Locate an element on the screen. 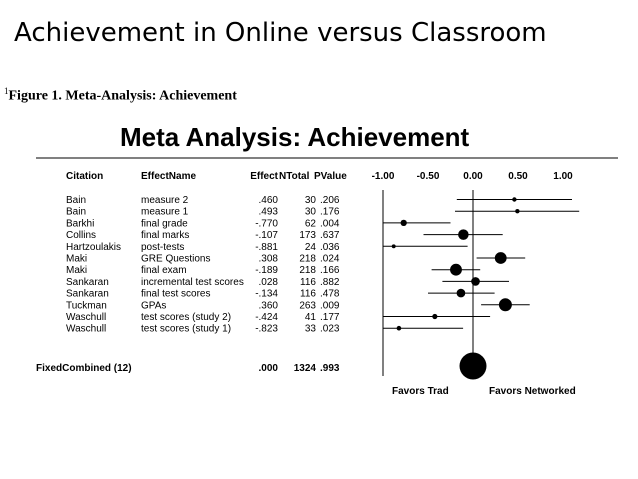 This screenshot has width=638, height=479. x-axis-ticks: -1.00 -0.50 0.00 0.50 1.00 is located at coordinates (473, 176).